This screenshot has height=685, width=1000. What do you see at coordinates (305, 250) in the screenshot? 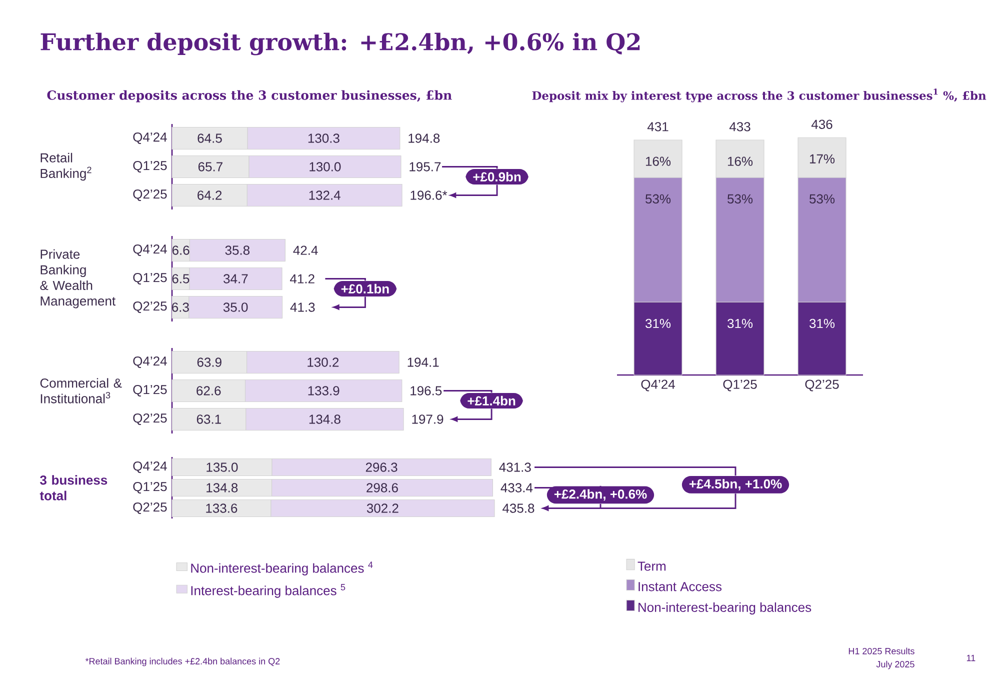
I see `total-label: 42.4` at bounding box center [305, 250].